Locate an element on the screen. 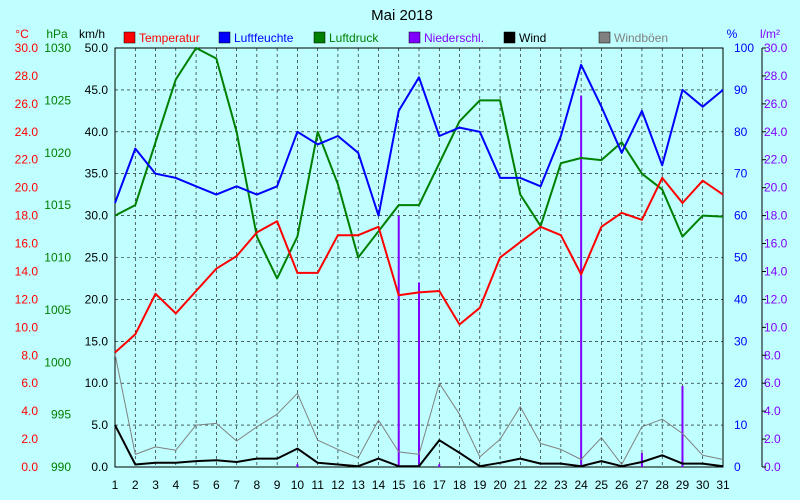 This screenshot has width=800, height=500. y-tick-label-rain: 26.0 is located at coordinates (776, 104).